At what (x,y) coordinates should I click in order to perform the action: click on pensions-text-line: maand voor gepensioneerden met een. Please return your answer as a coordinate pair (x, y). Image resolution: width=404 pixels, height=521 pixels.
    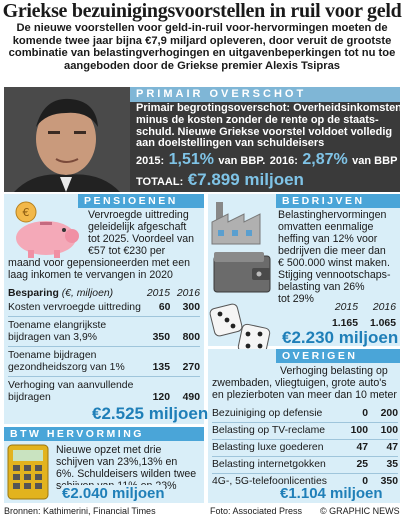
    Looking at the image, I should click on (99, 263).